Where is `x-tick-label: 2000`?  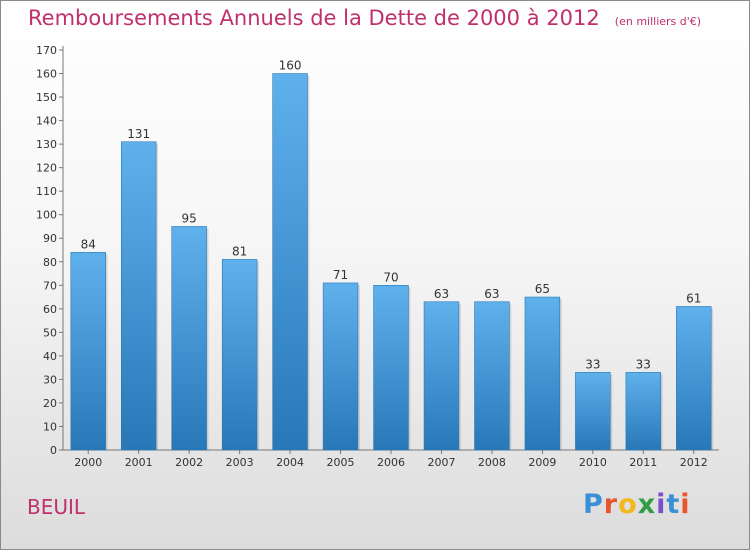
x-tick-label: 2000 is located at coordinates (88, 462).